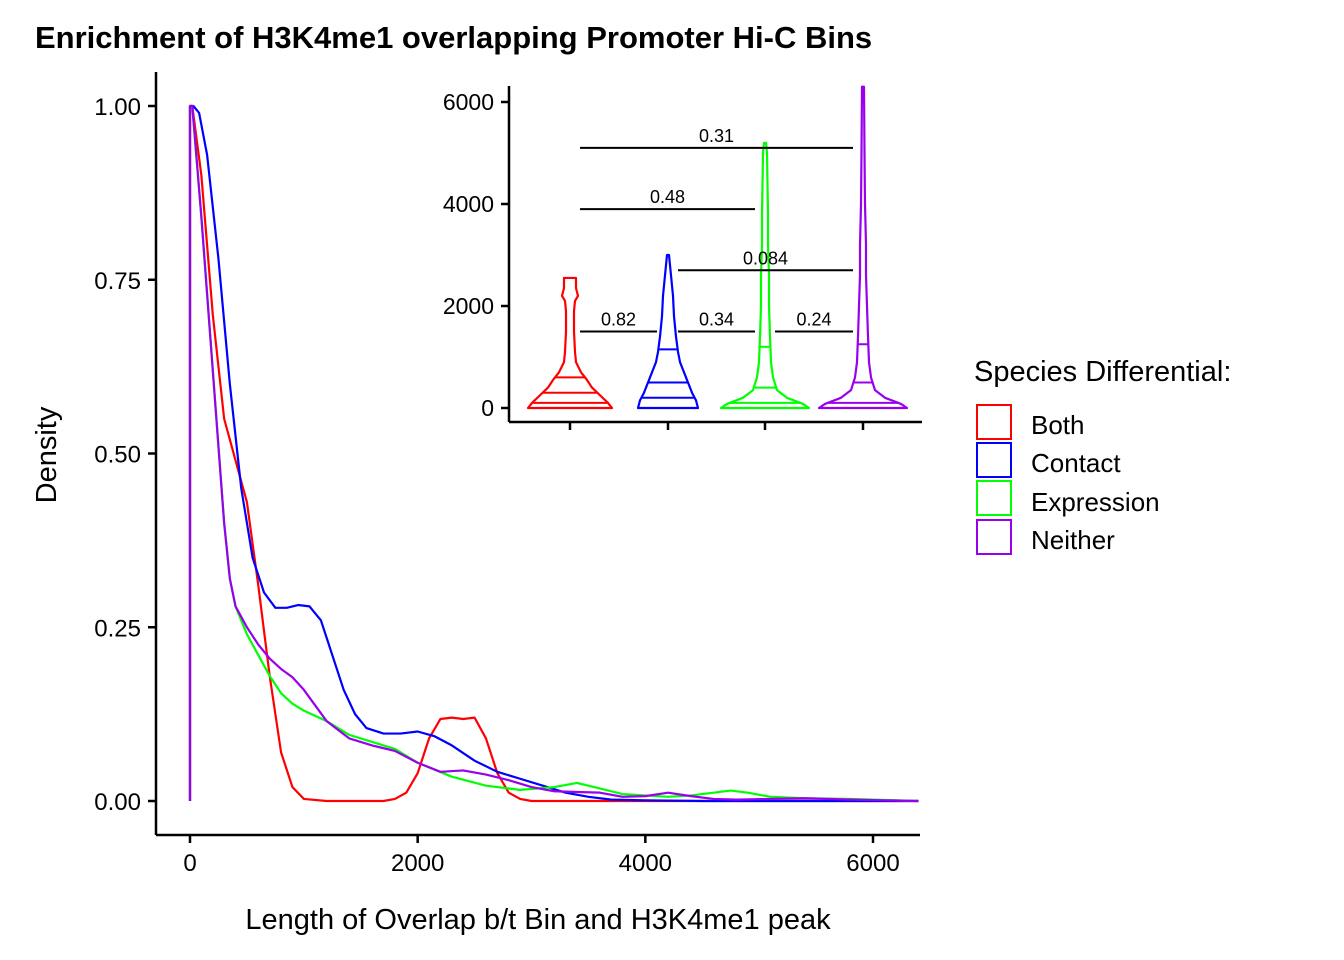 The height and width of the screenshot is (960, 1344). What do you see at coordinates (47, 454) in the screenshot?
I see `y-axis-title: Density` at bounding box center [47, 454].